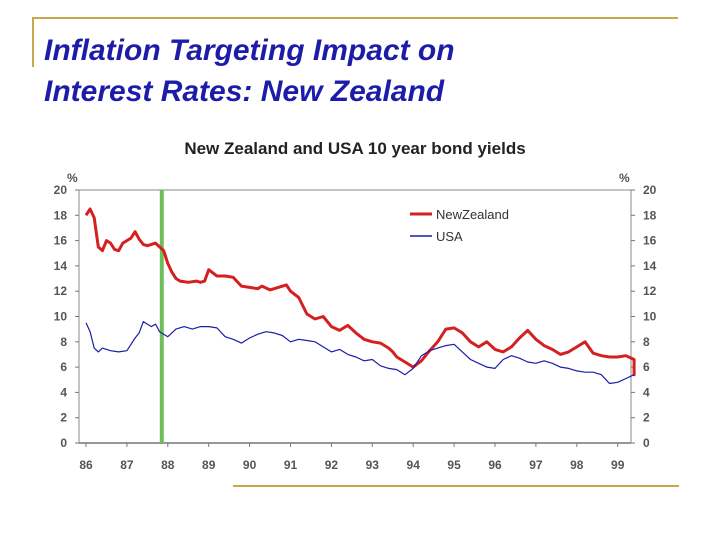 The height and width of the screenshot is (540, 720). What do you see at coordinates (472, 214) in the screenshot?
I see `legend-label-newzealand: NewZealand` at bounding box center [472, 214].